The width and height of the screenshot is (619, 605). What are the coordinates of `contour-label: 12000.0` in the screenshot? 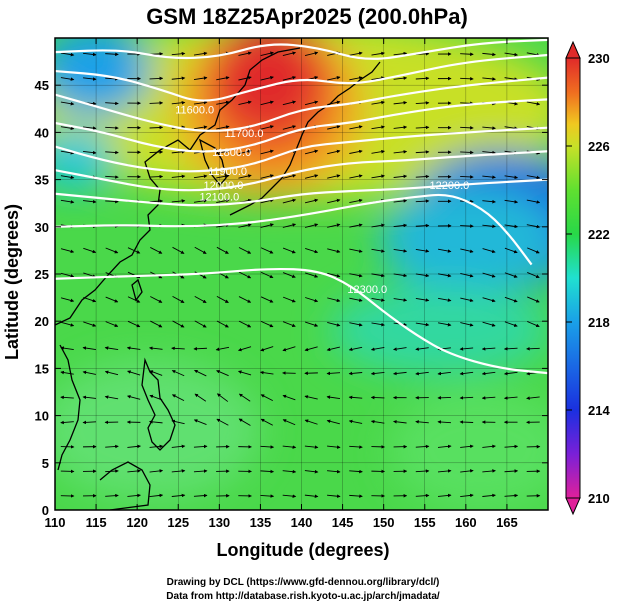 It's located at (224, 186).